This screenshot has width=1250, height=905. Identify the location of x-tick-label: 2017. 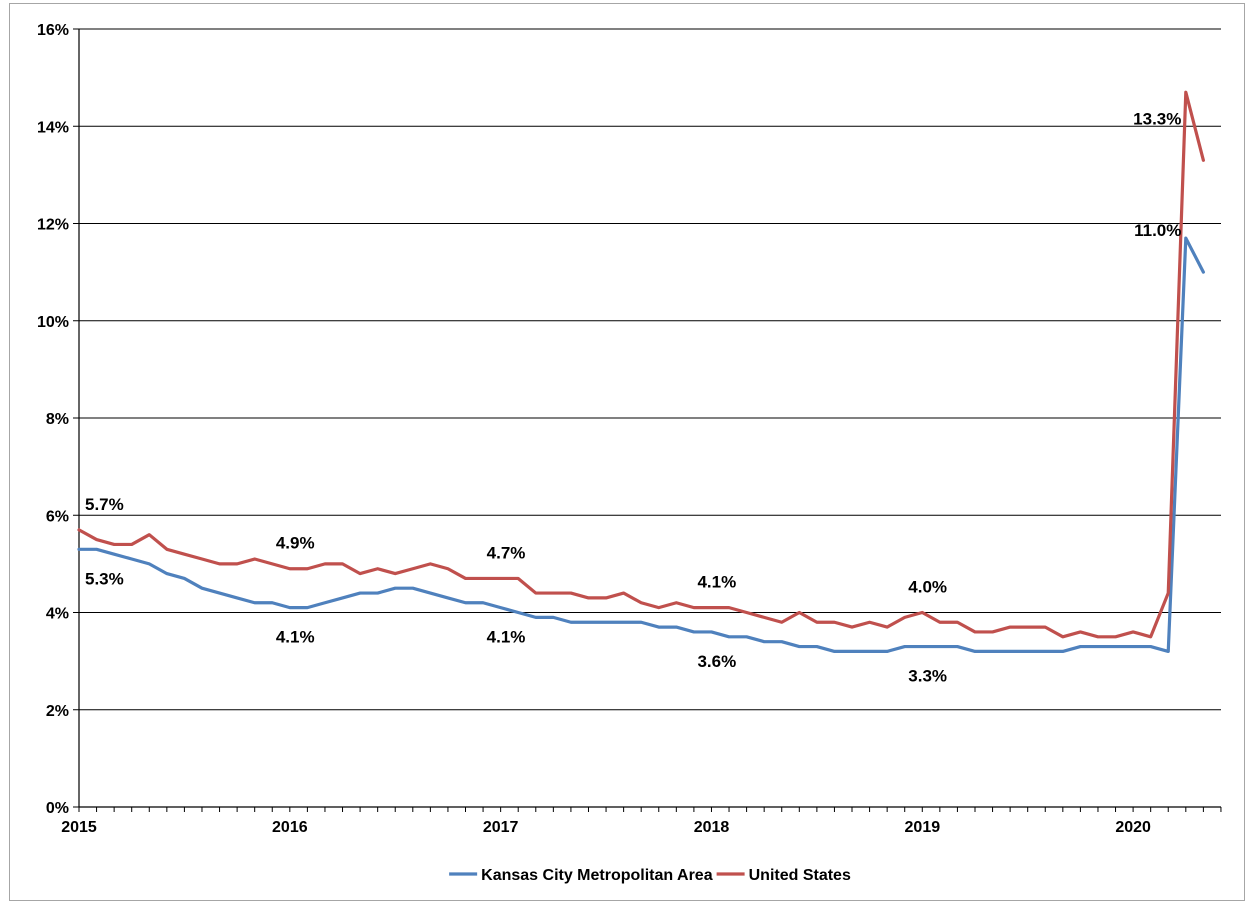
(501, 827).